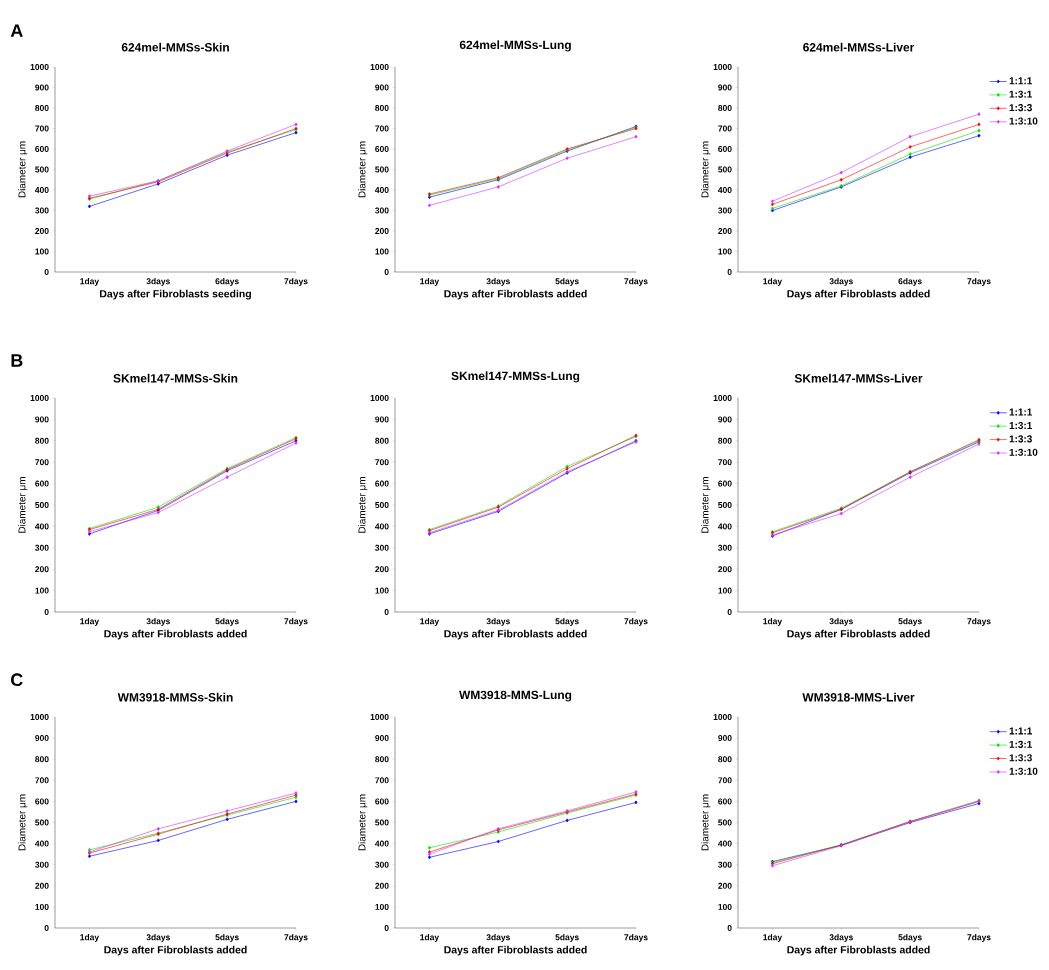 The height and width of the screenshot is (970, 1049). Describe the element at coordinates (175, 294) in the screenshot. I see `x-axis-title: Days after Fibroblasts seeding` at that location.